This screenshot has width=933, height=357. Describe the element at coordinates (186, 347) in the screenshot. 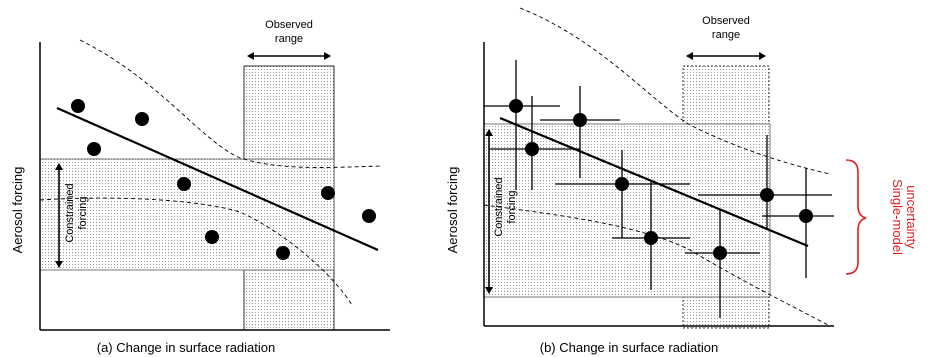

I see `panel-caption: (a) Change in surface radiation` at that location.